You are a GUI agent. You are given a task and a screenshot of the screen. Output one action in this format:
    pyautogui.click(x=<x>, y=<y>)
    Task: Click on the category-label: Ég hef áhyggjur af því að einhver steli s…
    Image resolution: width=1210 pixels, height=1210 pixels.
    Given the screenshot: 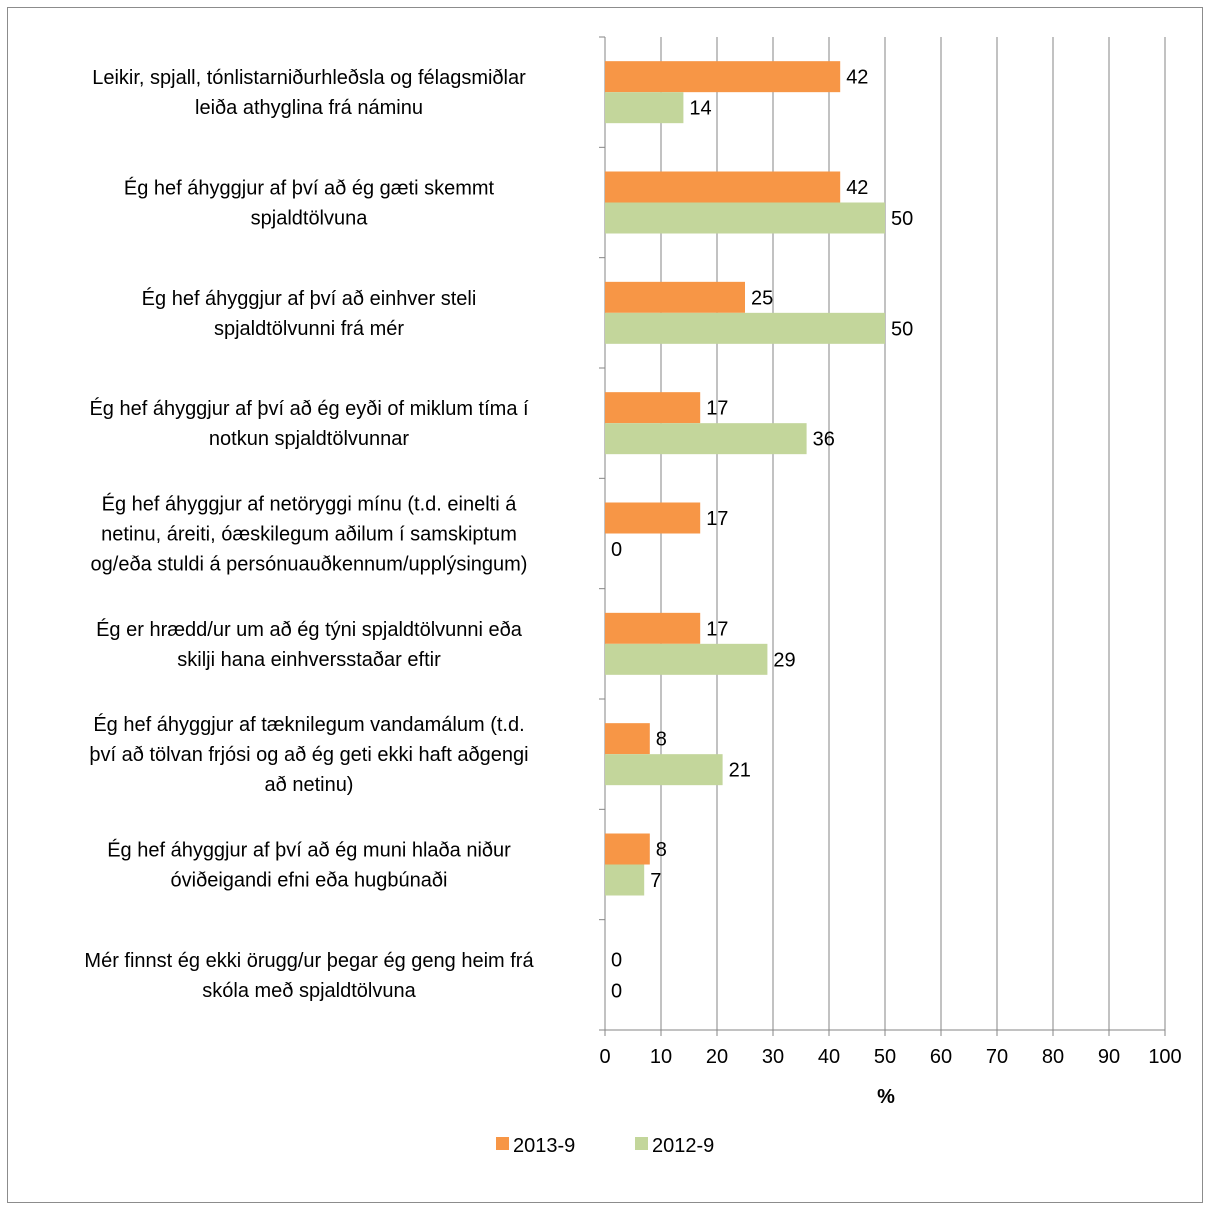 What is the action you would take?
    pyautogui.click(x=309, y=313)
    